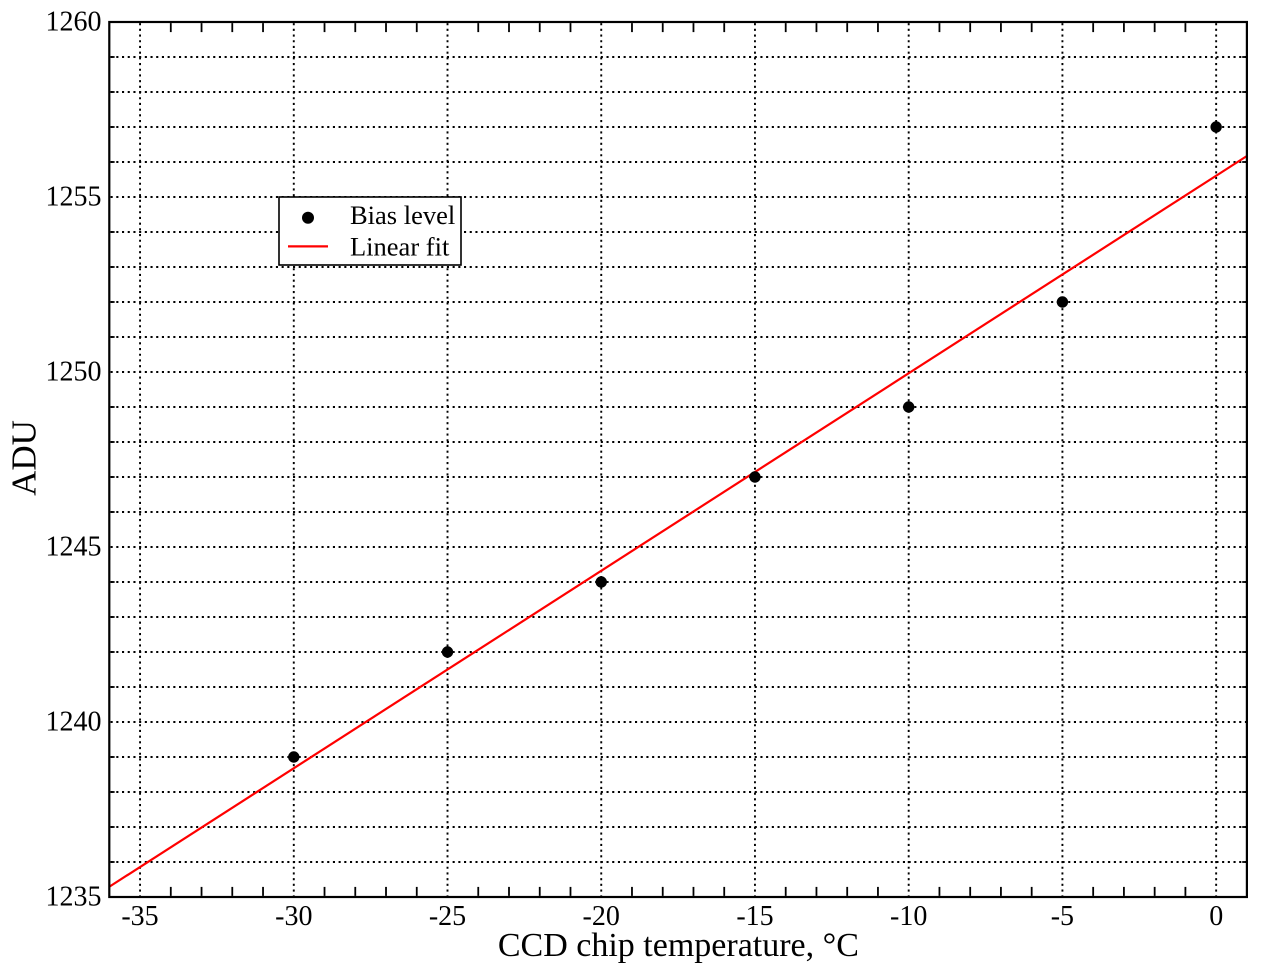  What do you see at coordinates (400, 247) in the screenshot?
I see `svg-text: Linear fit` at bounding box center [400, 247].